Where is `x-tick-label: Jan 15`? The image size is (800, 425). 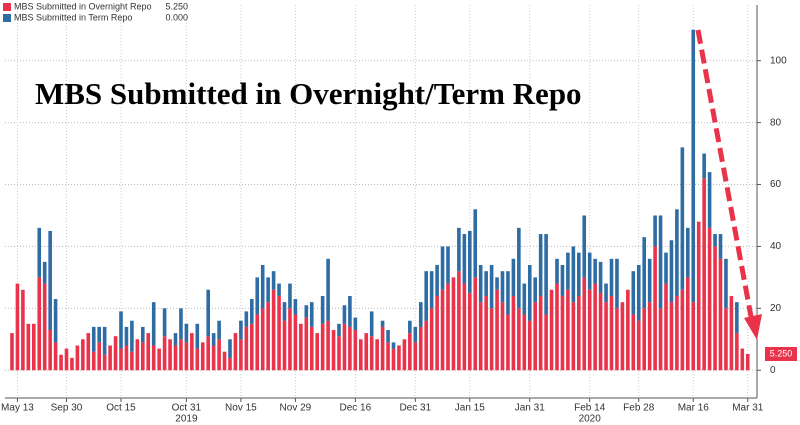
x-tick-label: Jan 15 is located at coordinates (470, 408).